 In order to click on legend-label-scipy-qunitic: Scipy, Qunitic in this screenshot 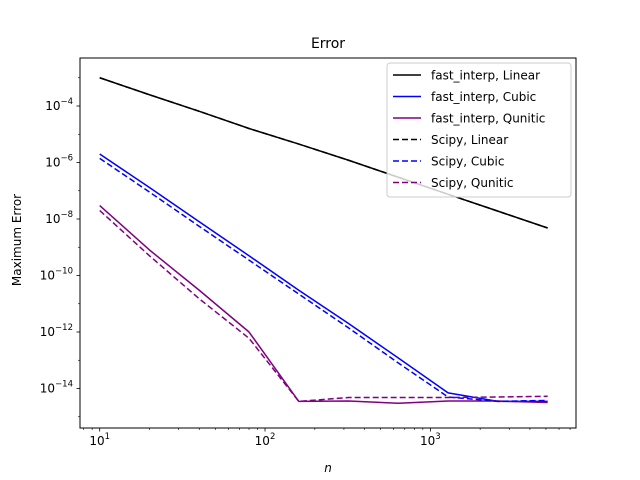, I will do `click(472, 183)`.